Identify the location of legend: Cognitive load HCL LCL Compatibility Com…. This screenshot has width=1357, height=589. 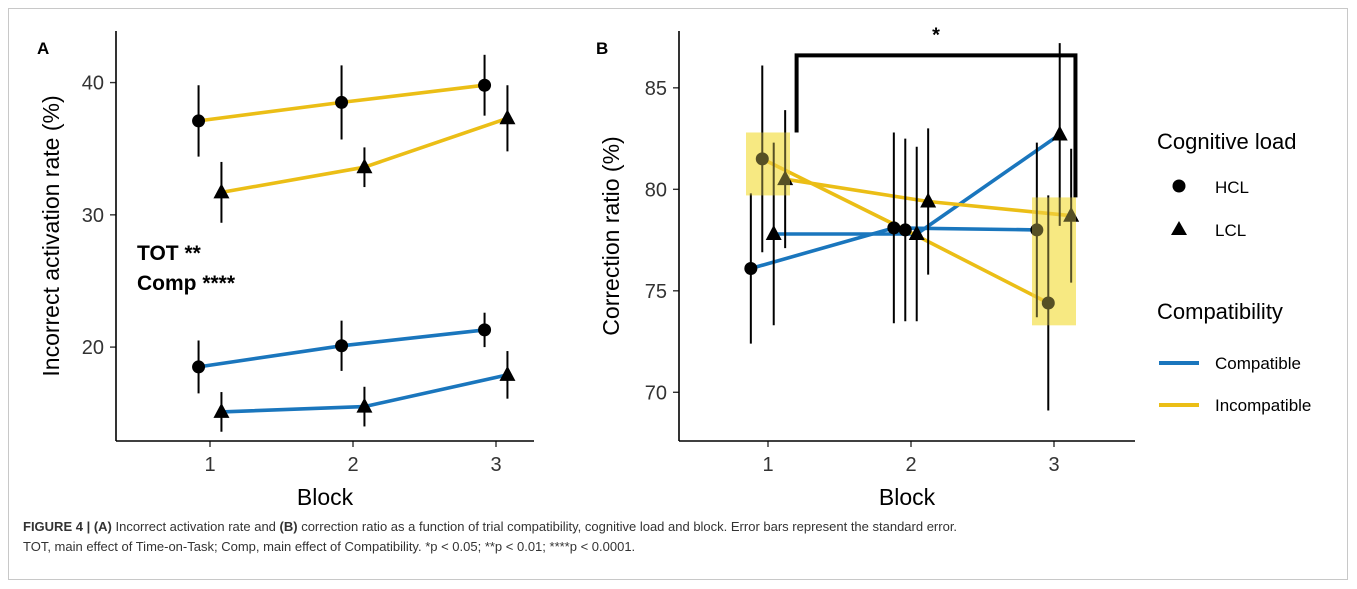
(1234, 272).